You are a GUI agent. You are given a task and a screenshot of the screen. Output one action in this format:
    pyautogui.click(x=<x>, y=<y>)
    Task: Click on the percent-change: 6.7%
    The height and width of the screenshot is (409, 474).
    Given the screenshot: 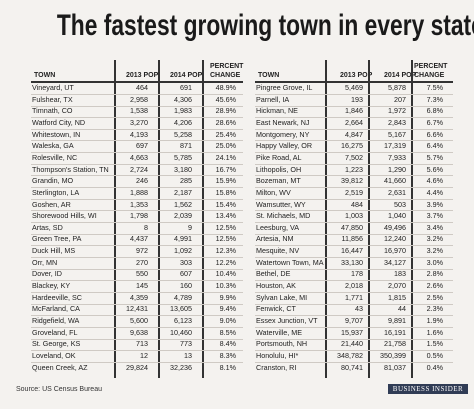 What is the action you would take?
    pyautogui.click(x=434, y=122)
    